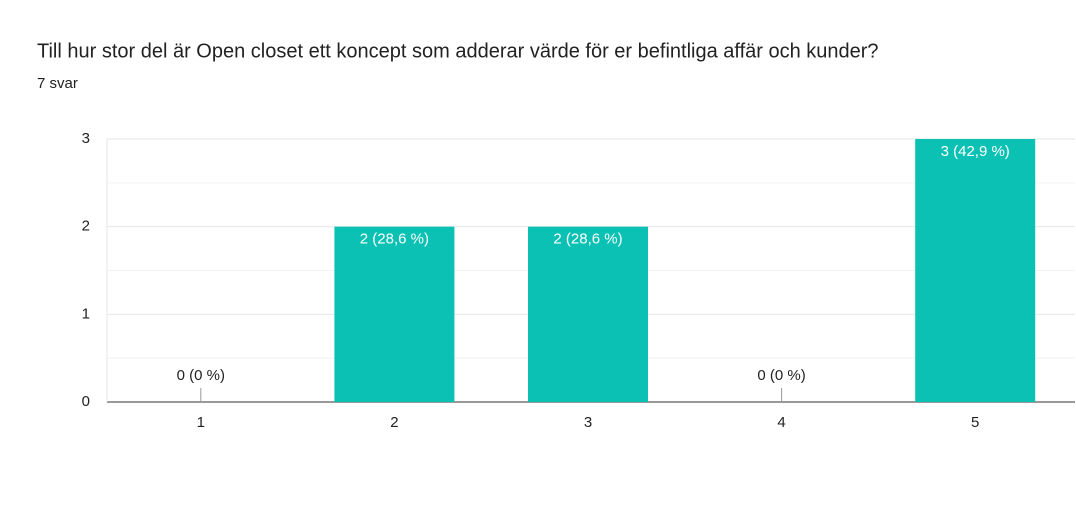  What do you see at coordinates (975, 422) in the screenshot?
I see `x-tick-label: 5` at bounding box center [975, 422].